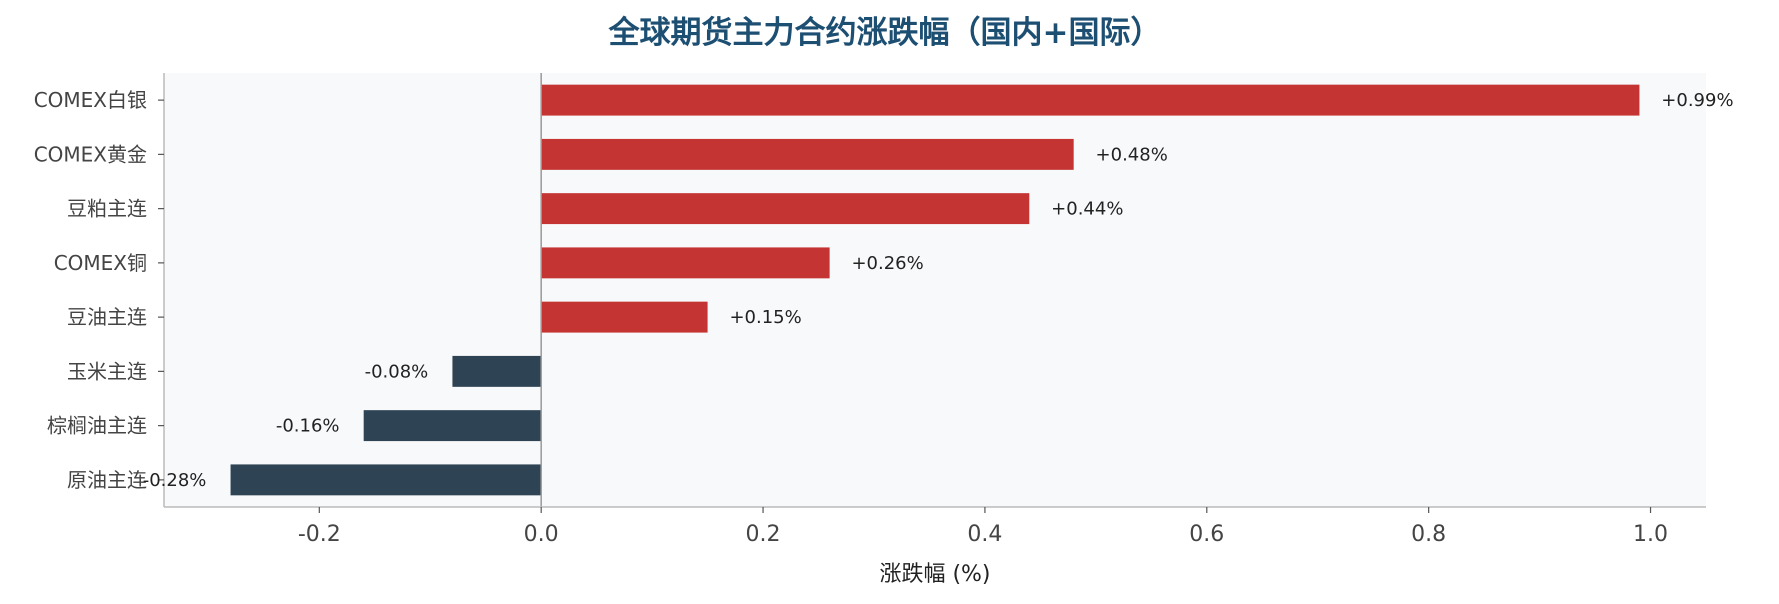 Image resolution: width=1779 pixels, height=604 pixels. I want to click on x-tick-label: 1.0, so click(1650, 534).